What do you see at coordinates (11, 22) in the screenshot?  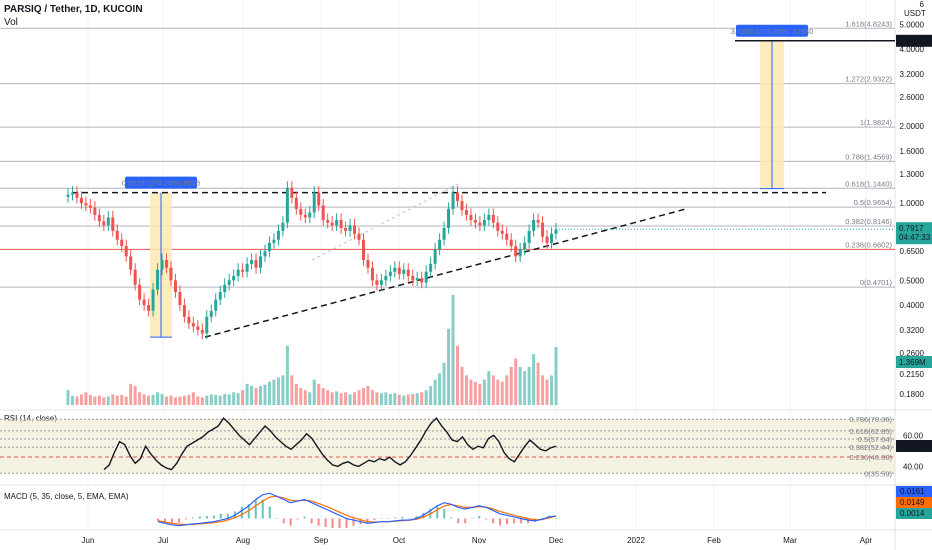 I see `volume-label: Vol` at bounding box center [11, 22].